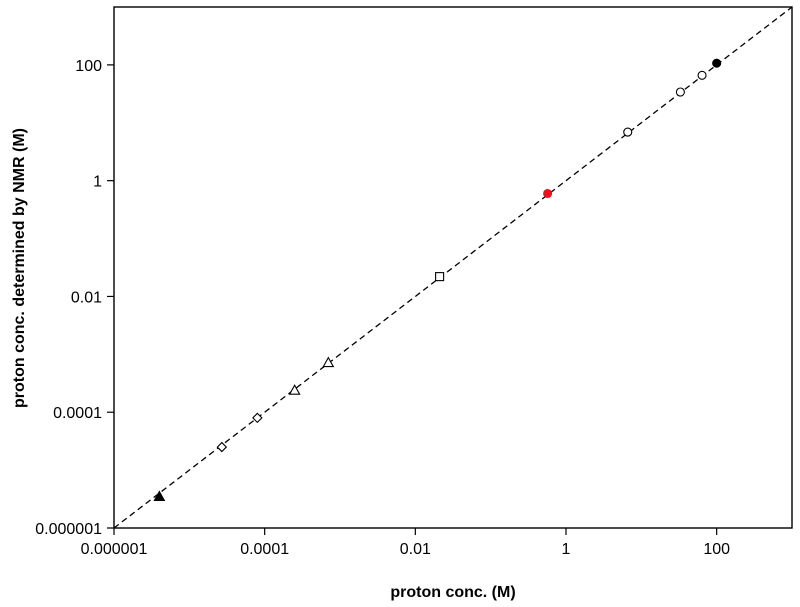 The image size is (800, 607). What do you see at coordinates (264, 549) in the screenshot?
I see `x-tick-label: 0.0001` at bounding box center [264, 549].